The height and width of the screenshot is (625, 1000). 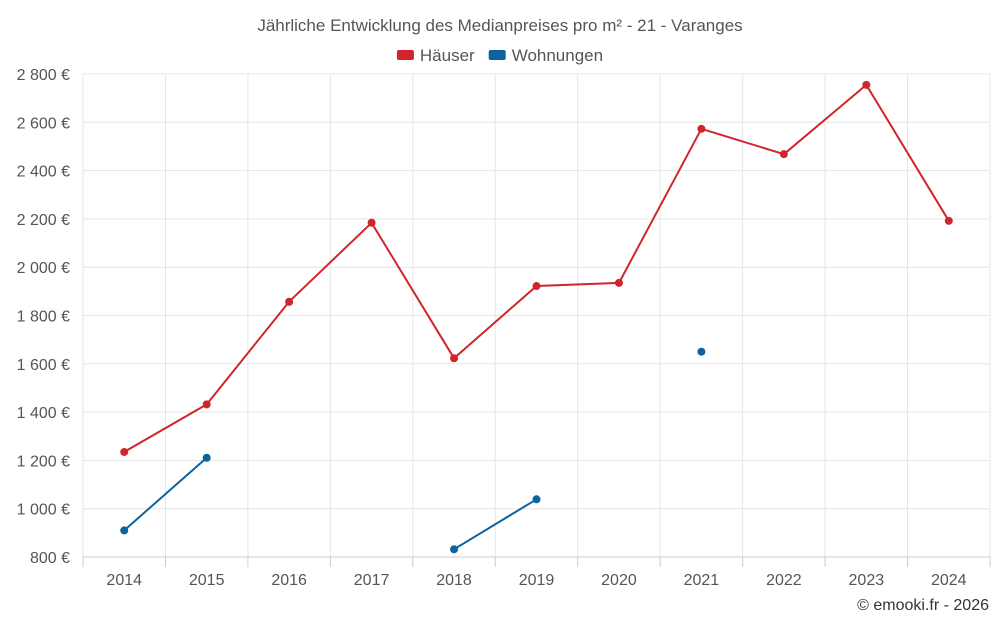 I want to click on y-tick-label: 1 600 €, so click(x=43, y=365).